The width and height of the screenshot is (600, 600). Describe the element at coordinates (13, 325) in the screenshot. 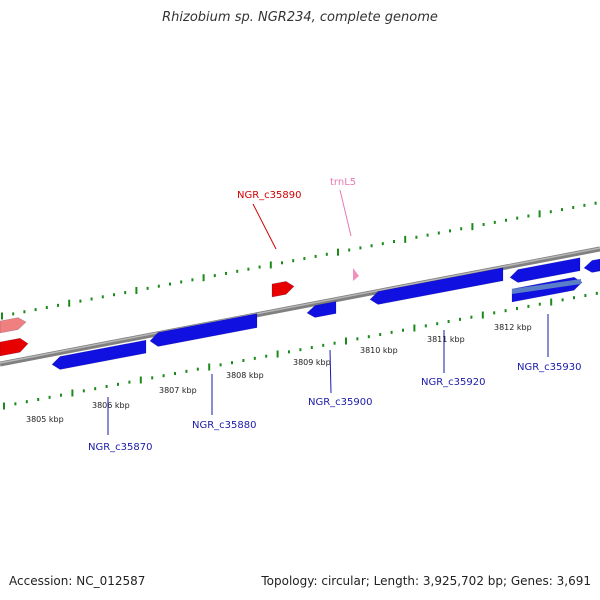

I see `gene-forward-faded` at that location.